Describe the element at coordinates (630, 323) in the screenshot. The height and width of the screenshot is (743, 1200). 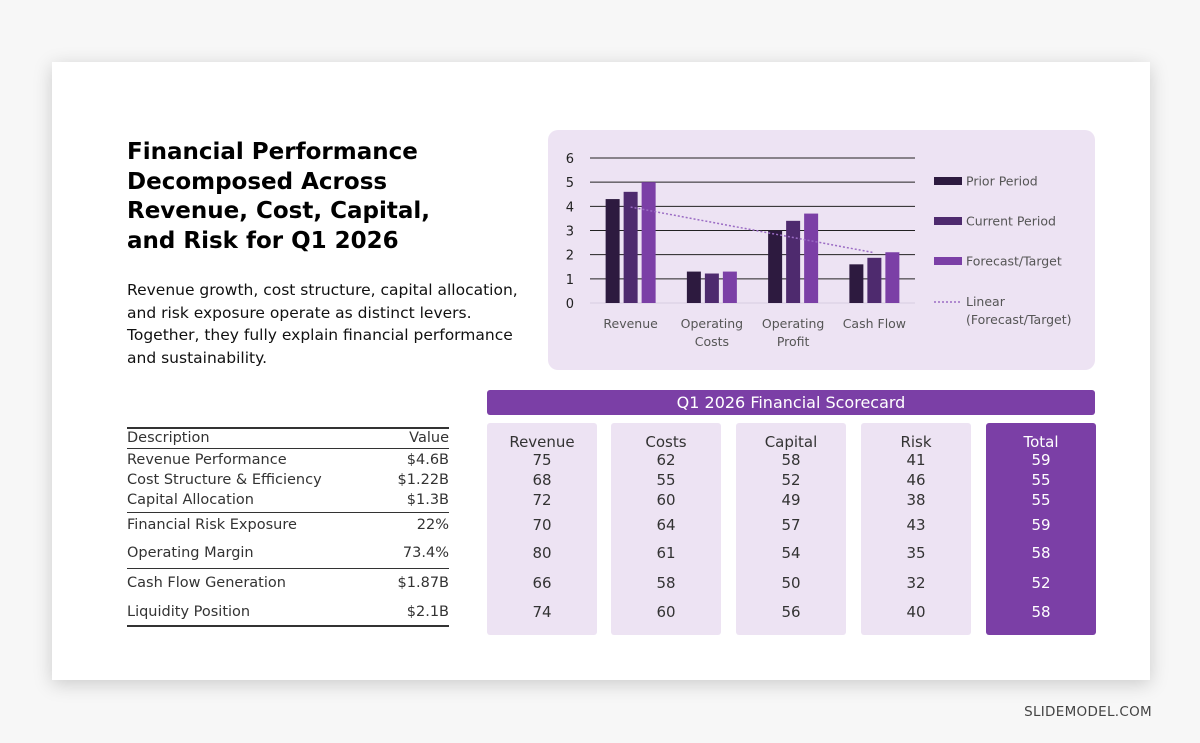
I see `x-tick-label: Revenue` at that location.